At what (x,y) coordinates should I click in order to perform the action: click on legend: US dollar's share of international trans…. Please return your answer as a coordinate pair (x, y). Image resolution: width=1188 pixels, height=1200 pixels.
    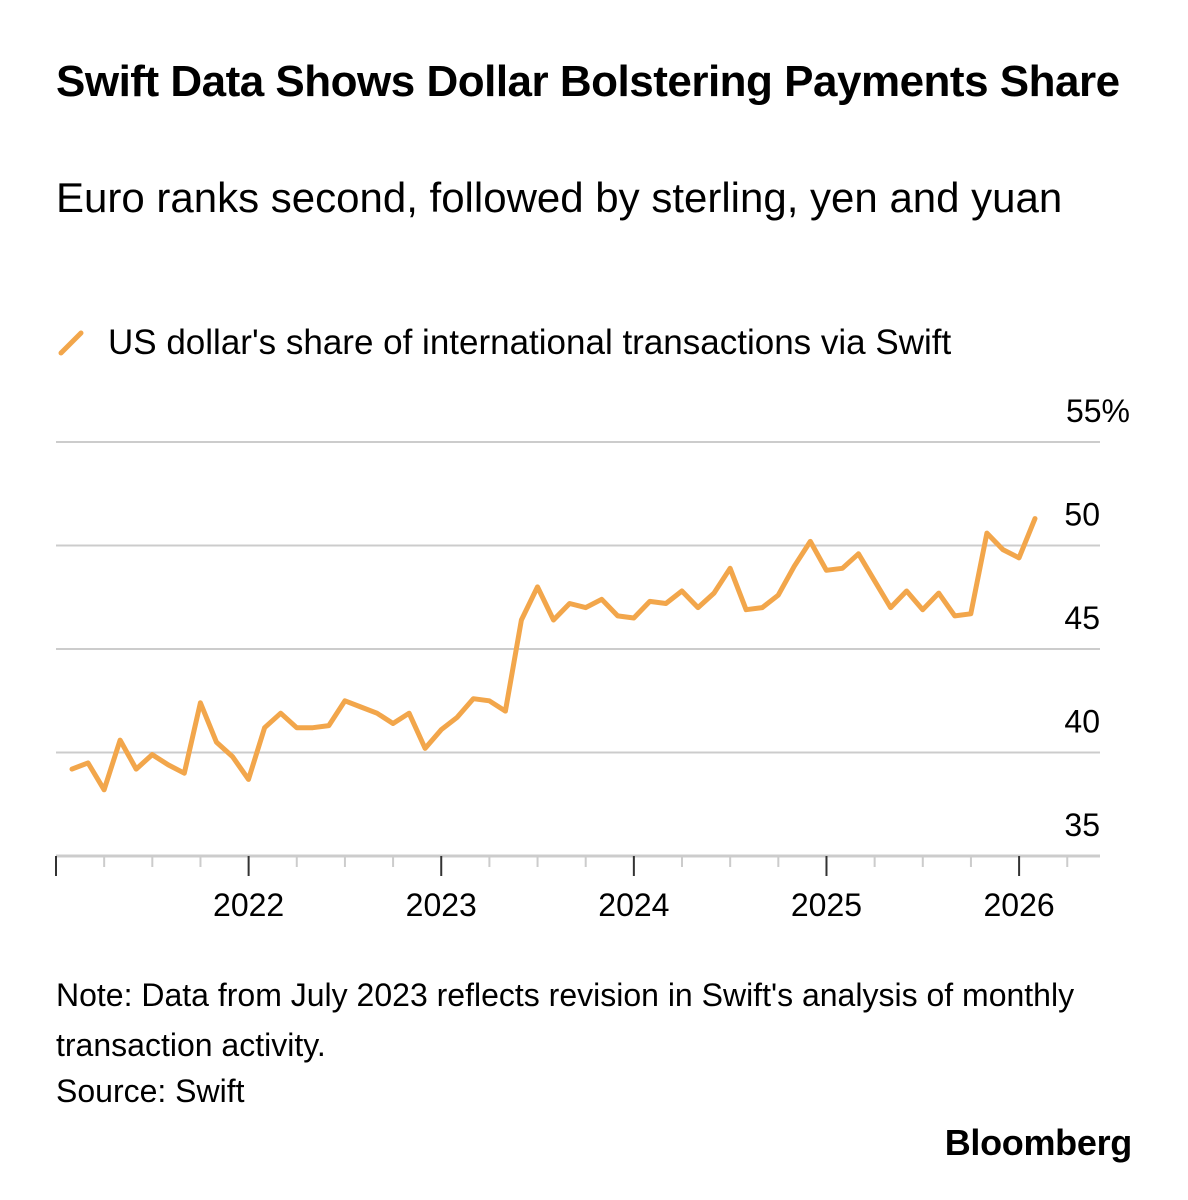
    Looking at the image, I should click on (503, 343).